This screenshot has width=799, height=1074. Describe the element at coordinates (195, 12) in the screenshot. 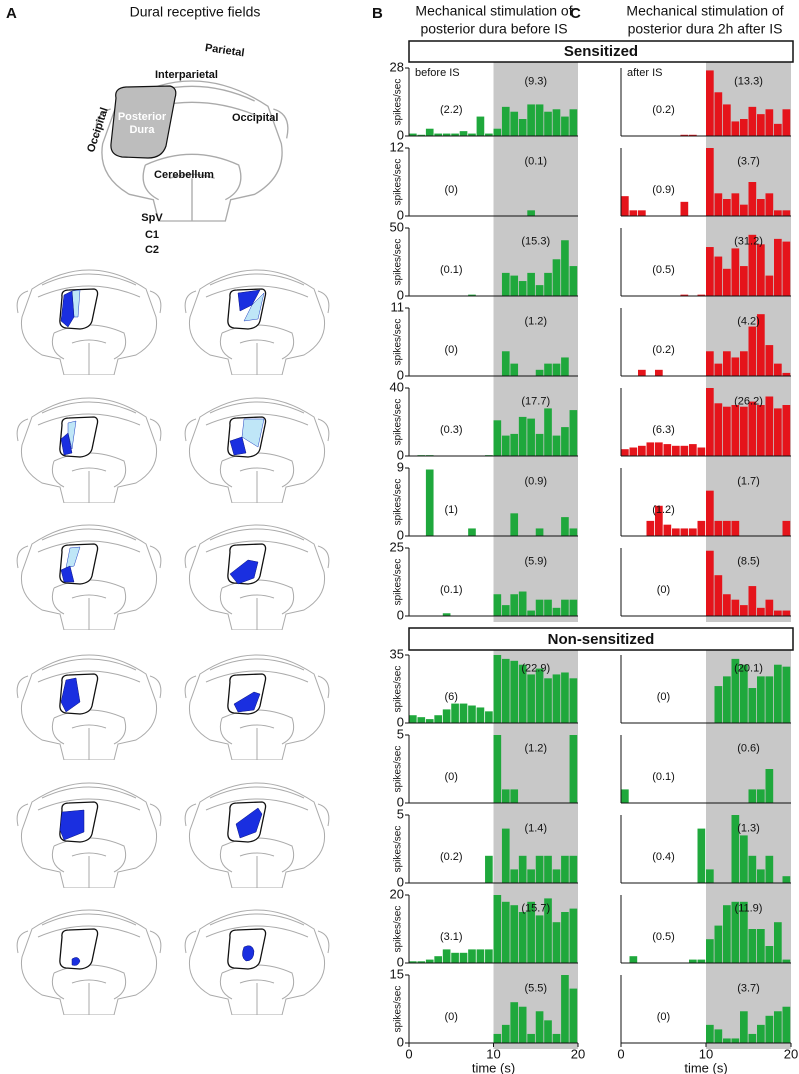

I see `panel-title: Dural receptive fields` at that location.